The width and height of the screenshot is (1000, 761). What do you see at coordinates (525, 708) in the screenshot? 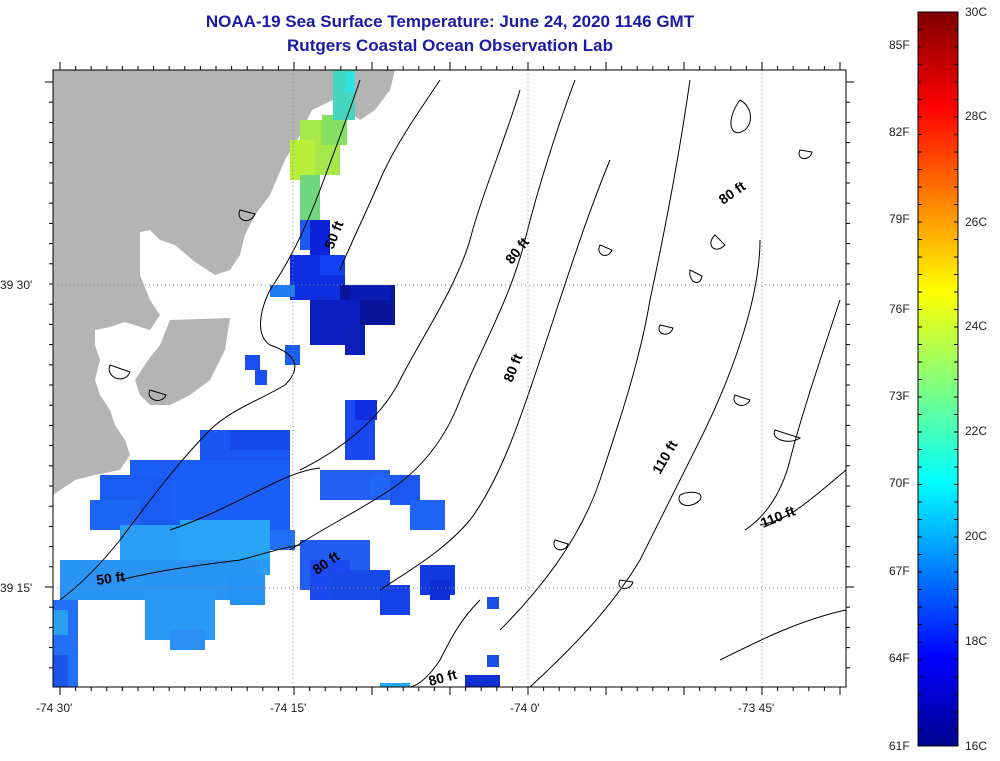
I see `lon-label-7400: -74 0'` at bounding box center [525, 708].